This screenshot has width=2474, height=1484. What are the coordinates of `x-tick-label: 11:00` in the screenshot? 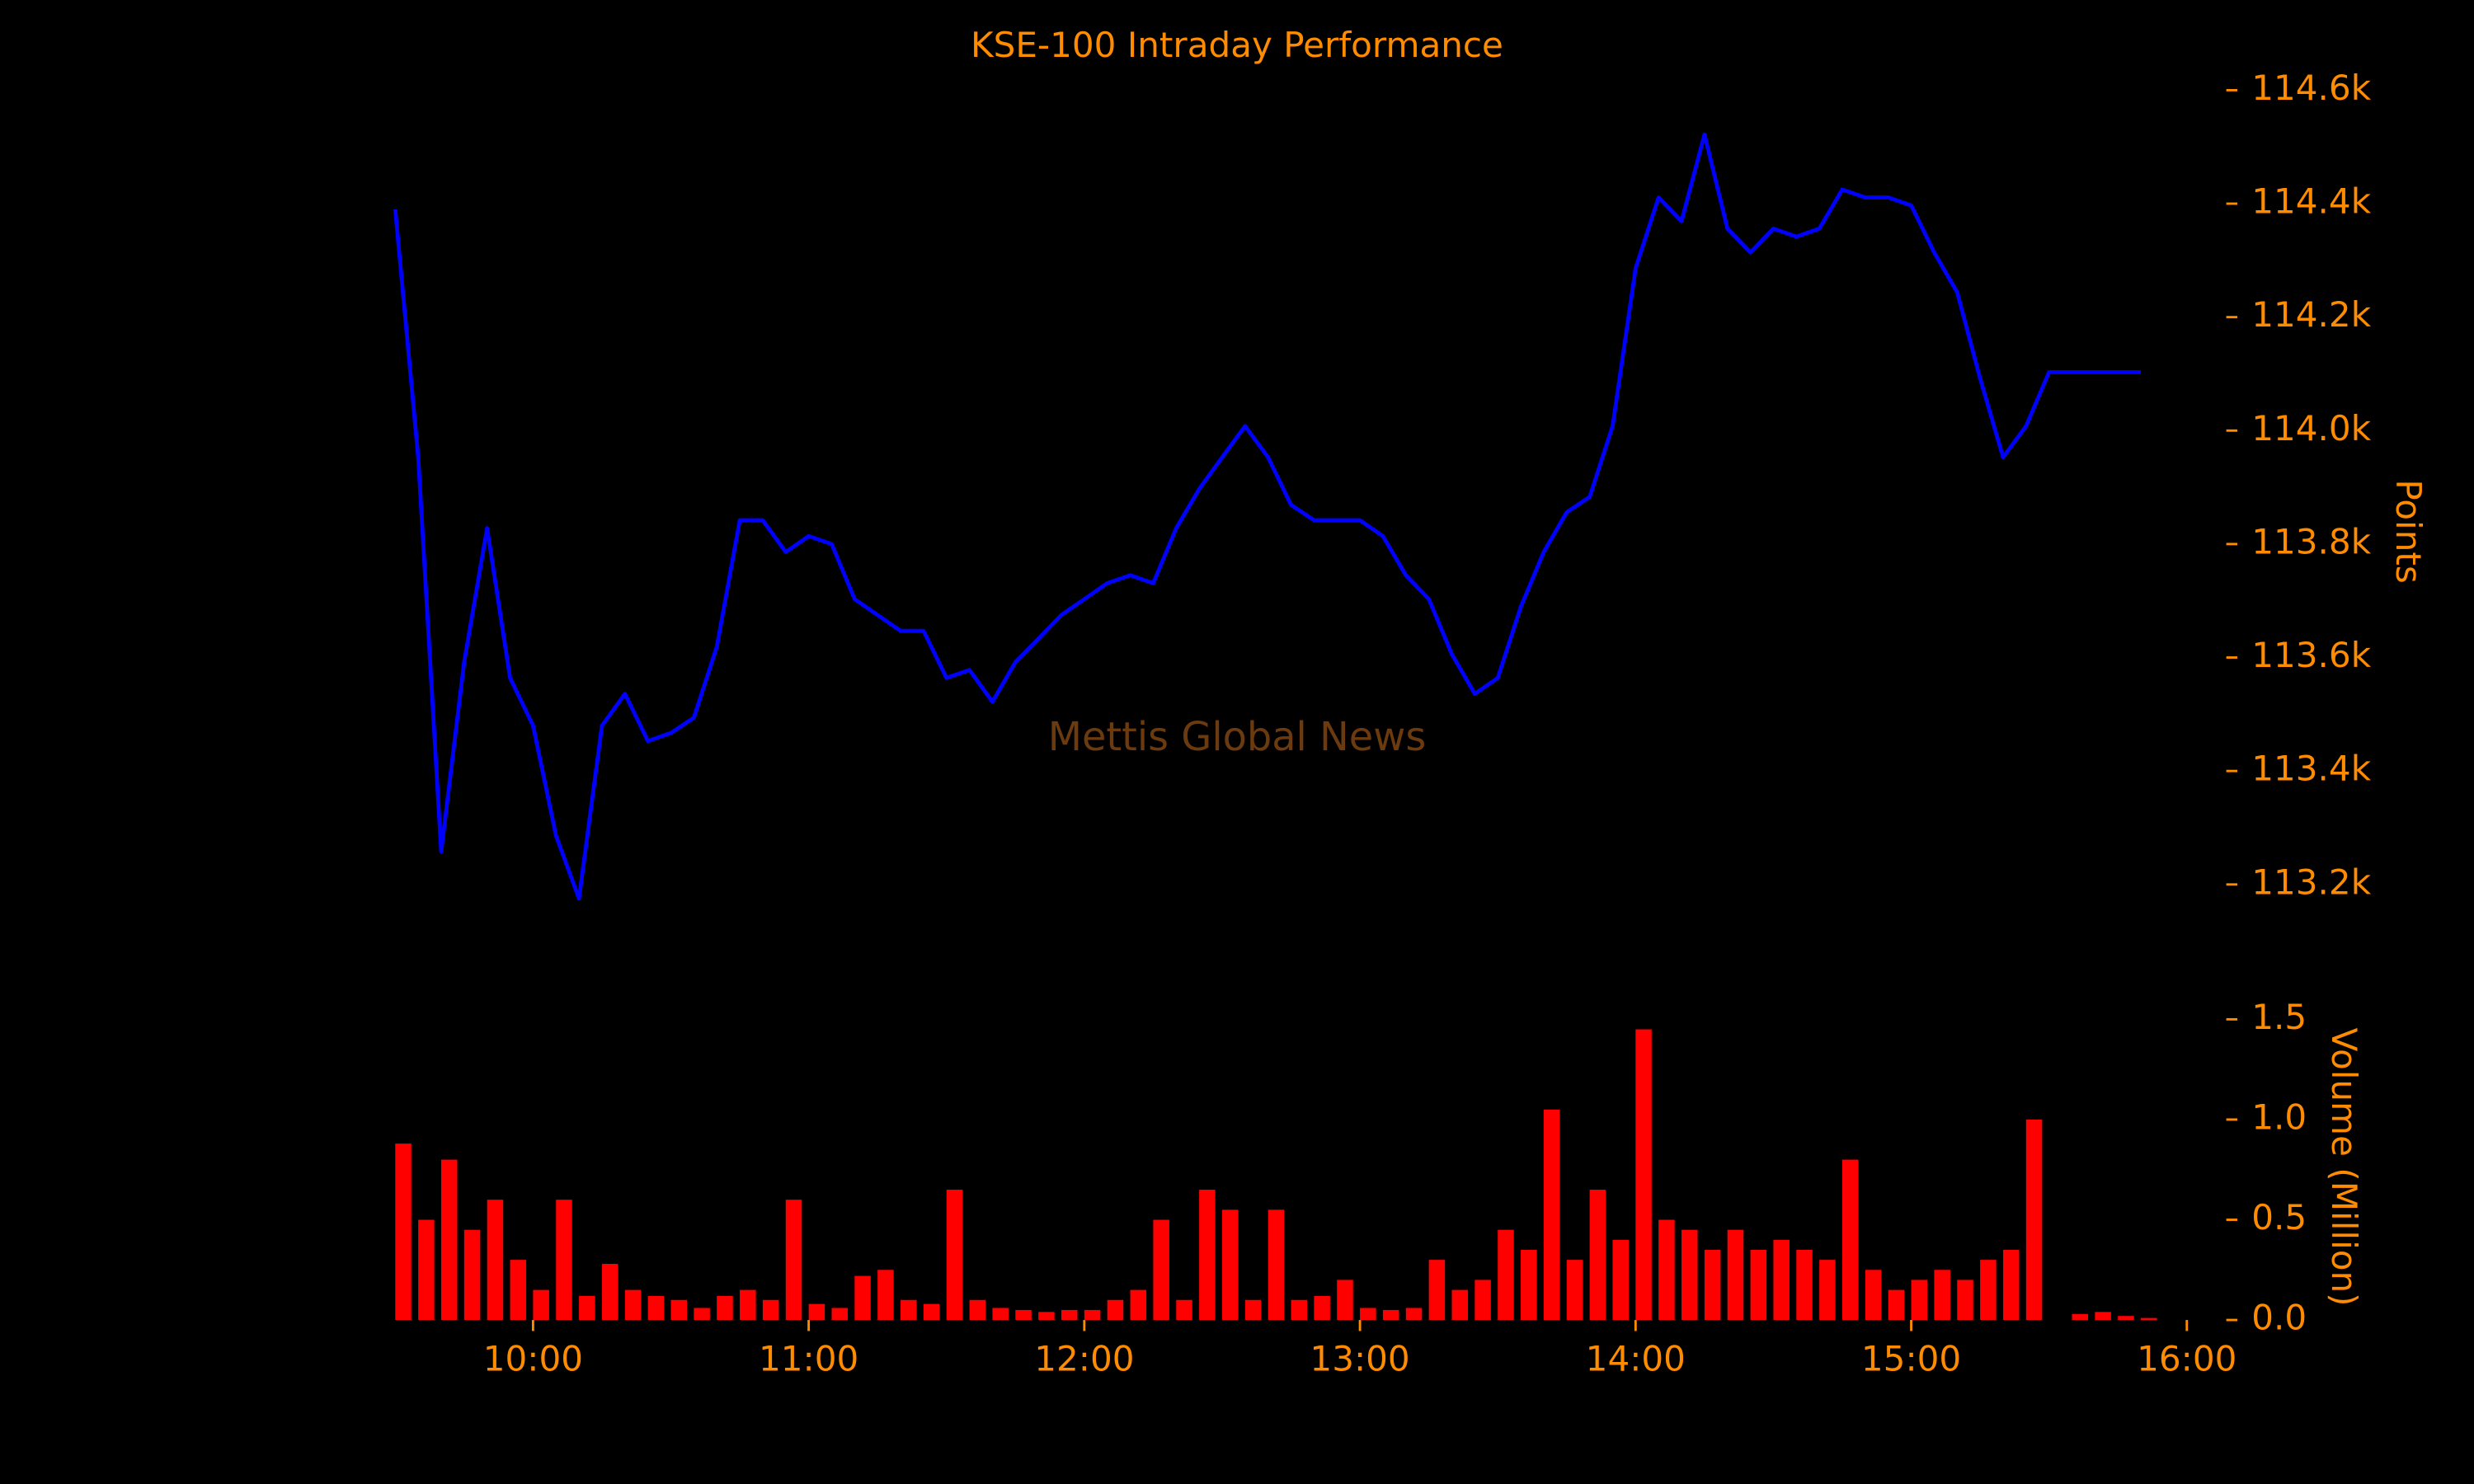 It's located at (808, 1358).